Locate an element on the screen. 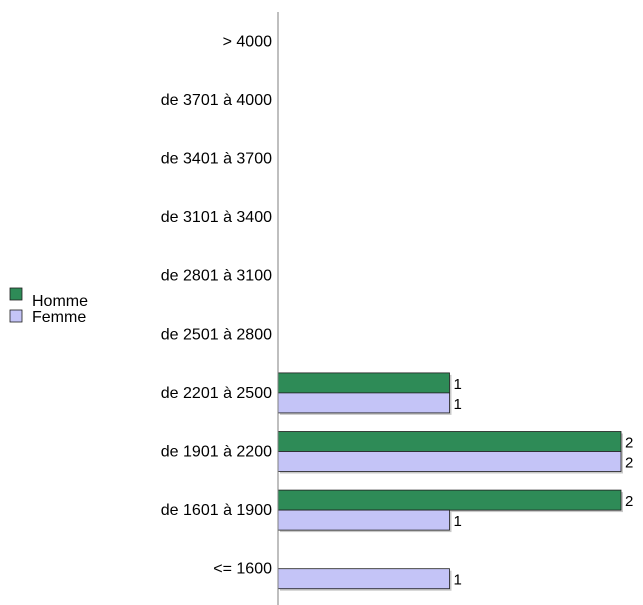  category-label: de 1601 à 1900 is located at coordinates (216, 510).